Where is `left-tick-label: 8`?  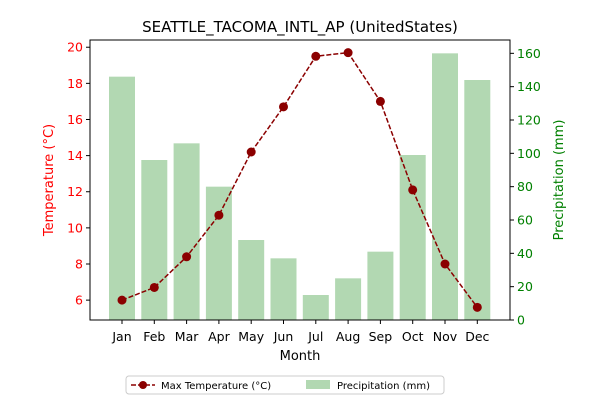
left-tick-label: 8 is located at coordinates (79, 264).